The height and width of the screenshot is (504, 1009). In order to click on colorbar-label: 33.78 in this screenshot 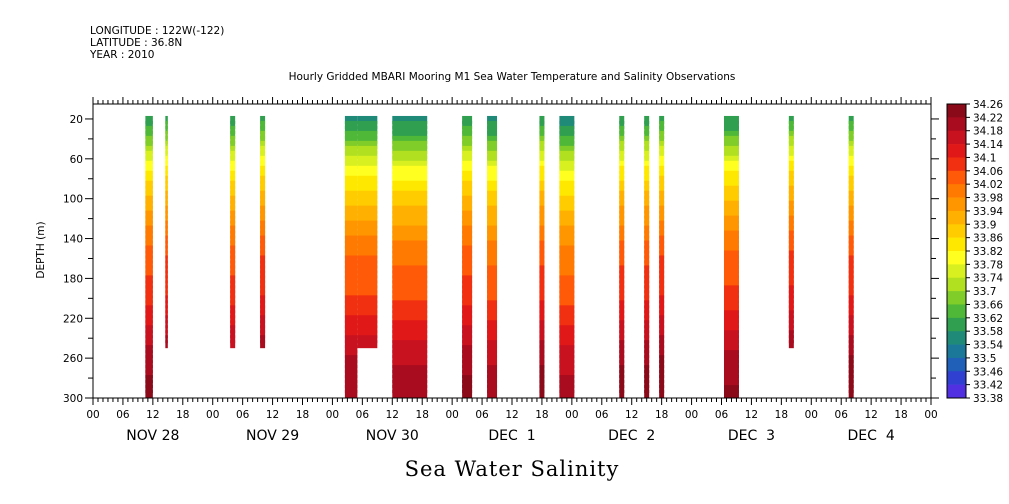, I will do `click(988, 265)`.